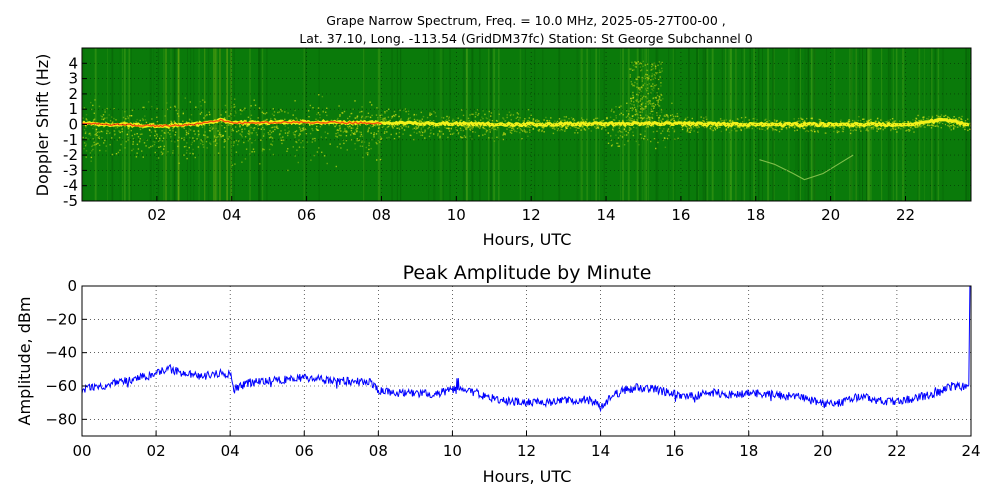 Image resolution: width=1000 pixels, height=500 pixels. What do you see at coordinates (378, 451) in the screenshot?
I see `amplitude-x-tick-label: 08` at bounding box center [378, 451].